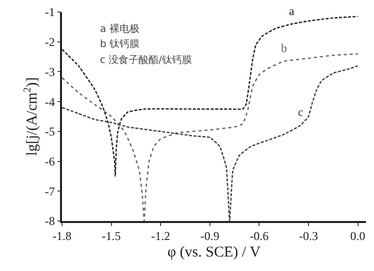  What do you see at coordinates (49, 42) in the screenshot?
I see `y-tick-label: -2` at bounding box center [49, 42].